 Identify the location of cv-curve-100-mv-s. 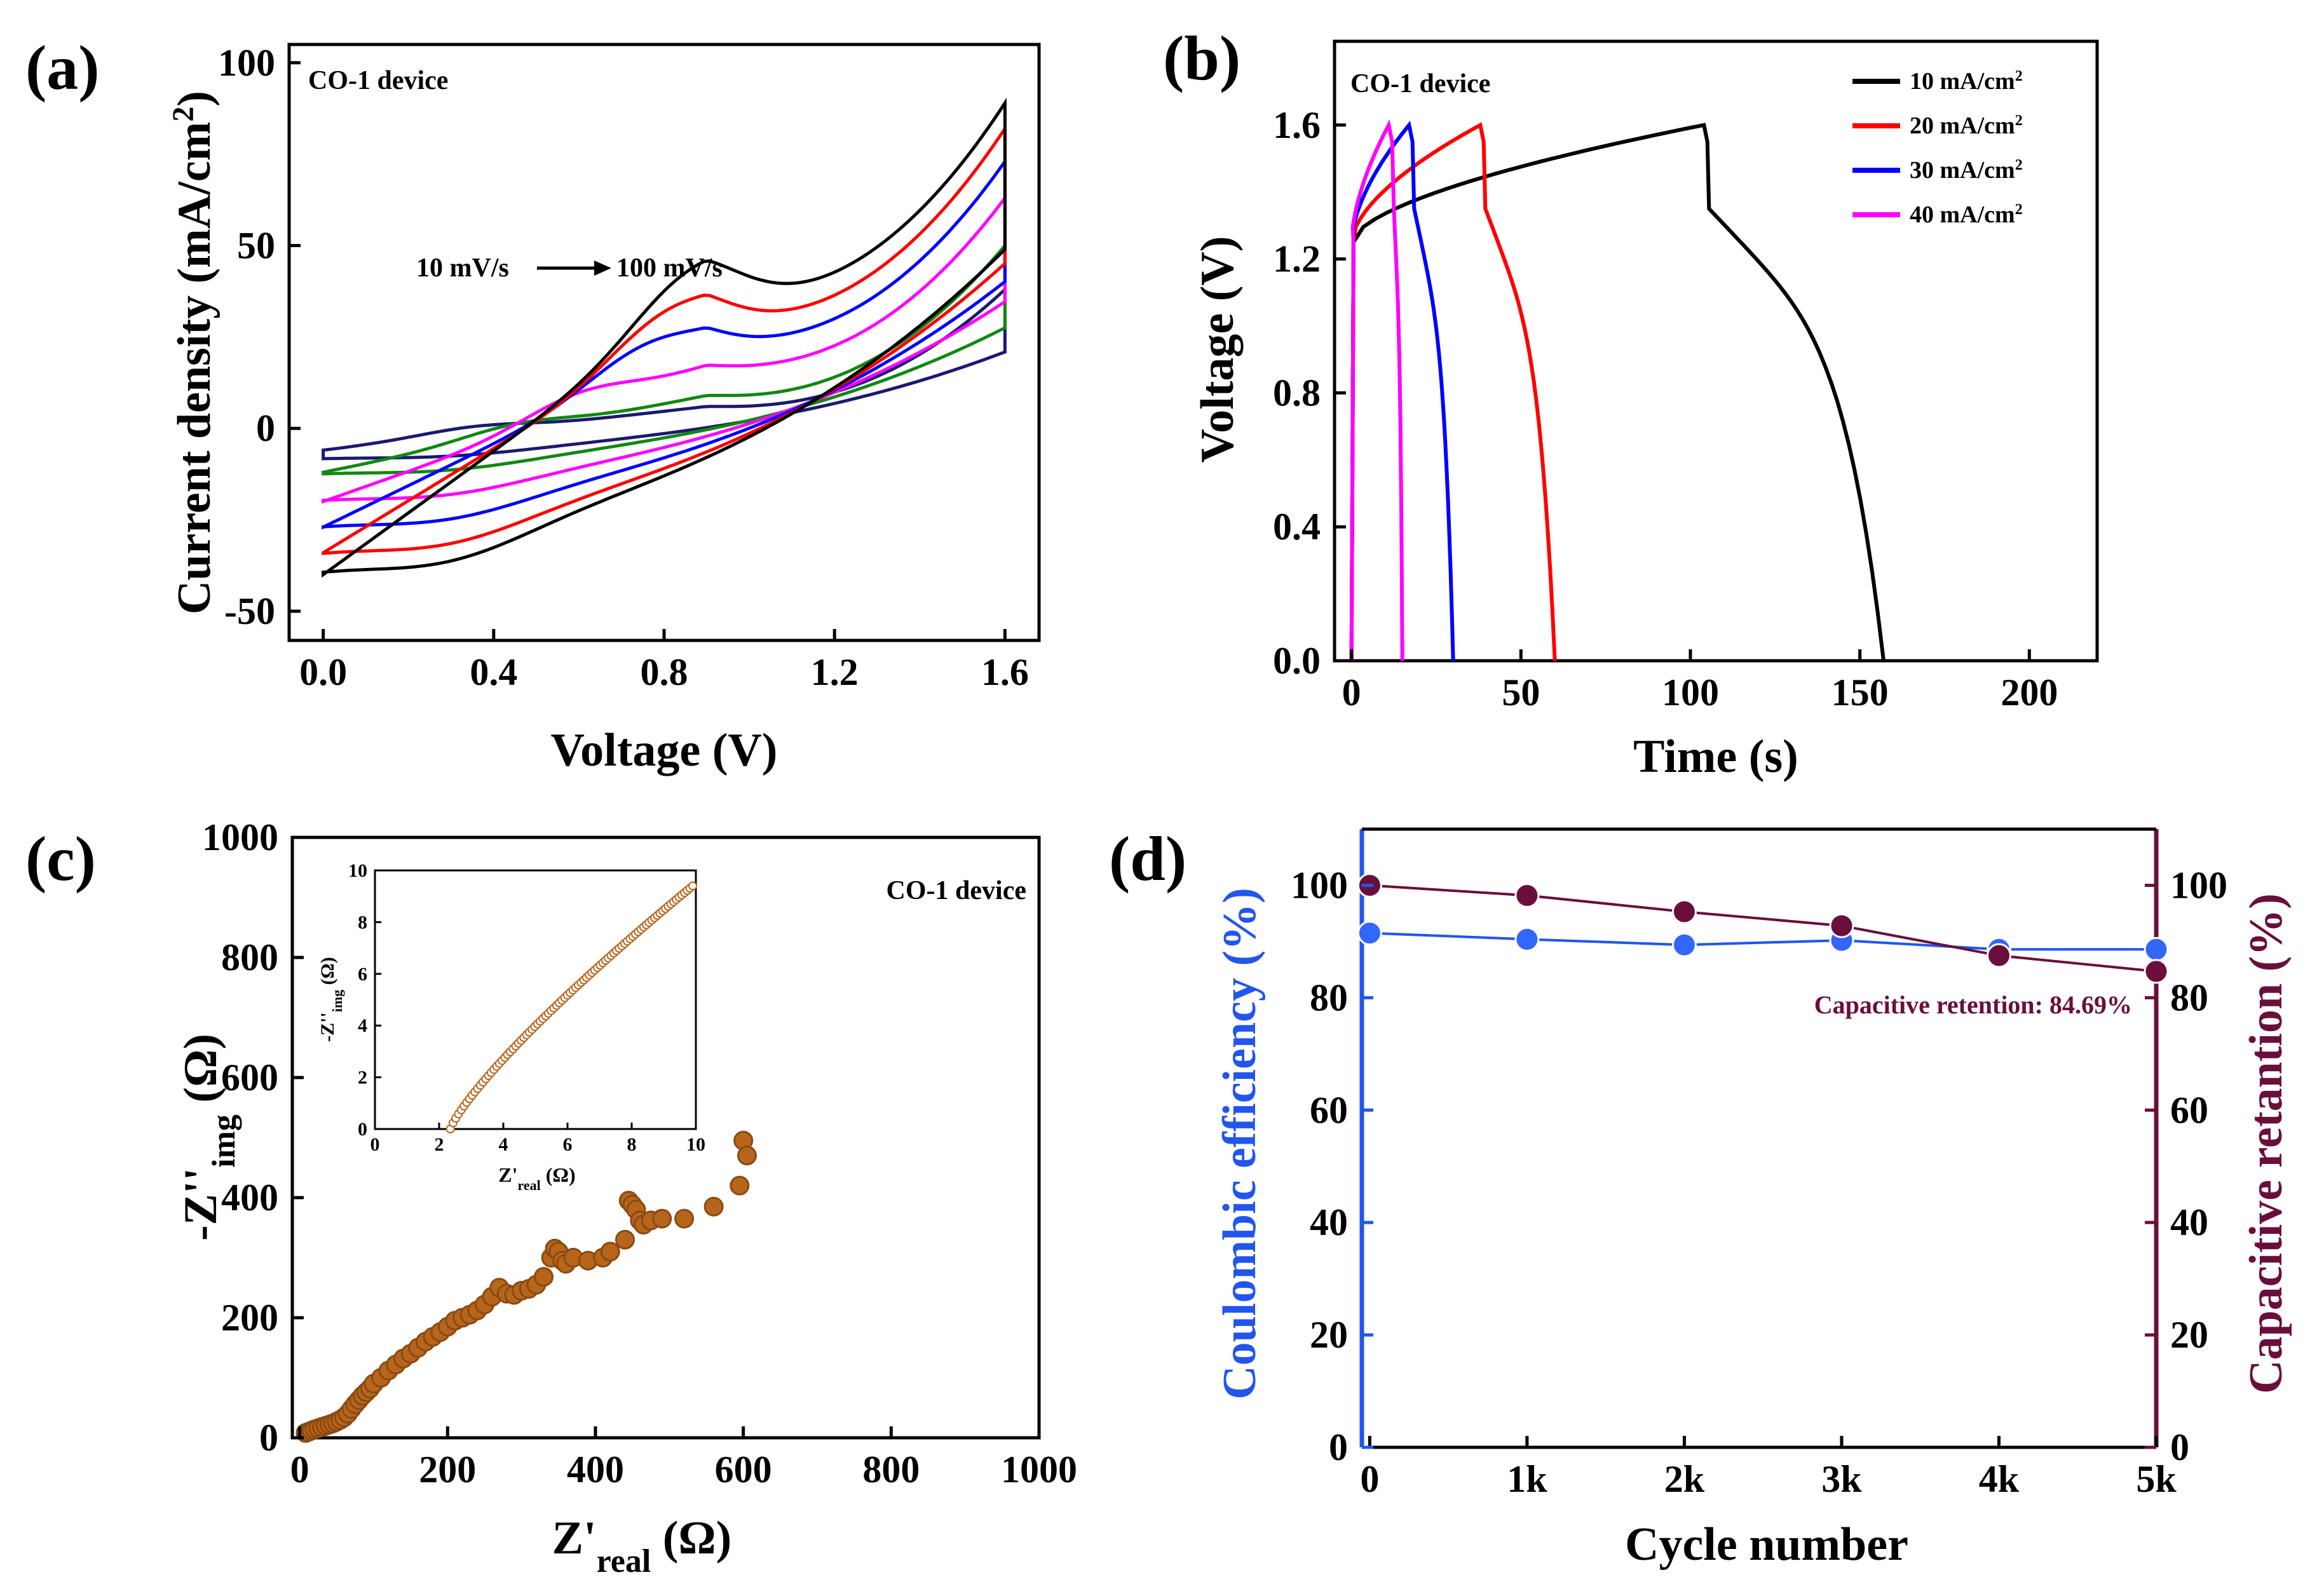
(664, 338).